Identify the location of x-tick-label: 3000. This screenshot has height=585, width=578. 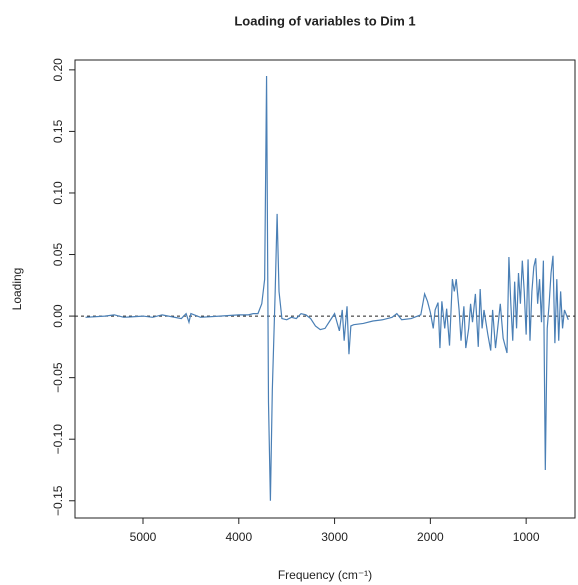
(334, 537).